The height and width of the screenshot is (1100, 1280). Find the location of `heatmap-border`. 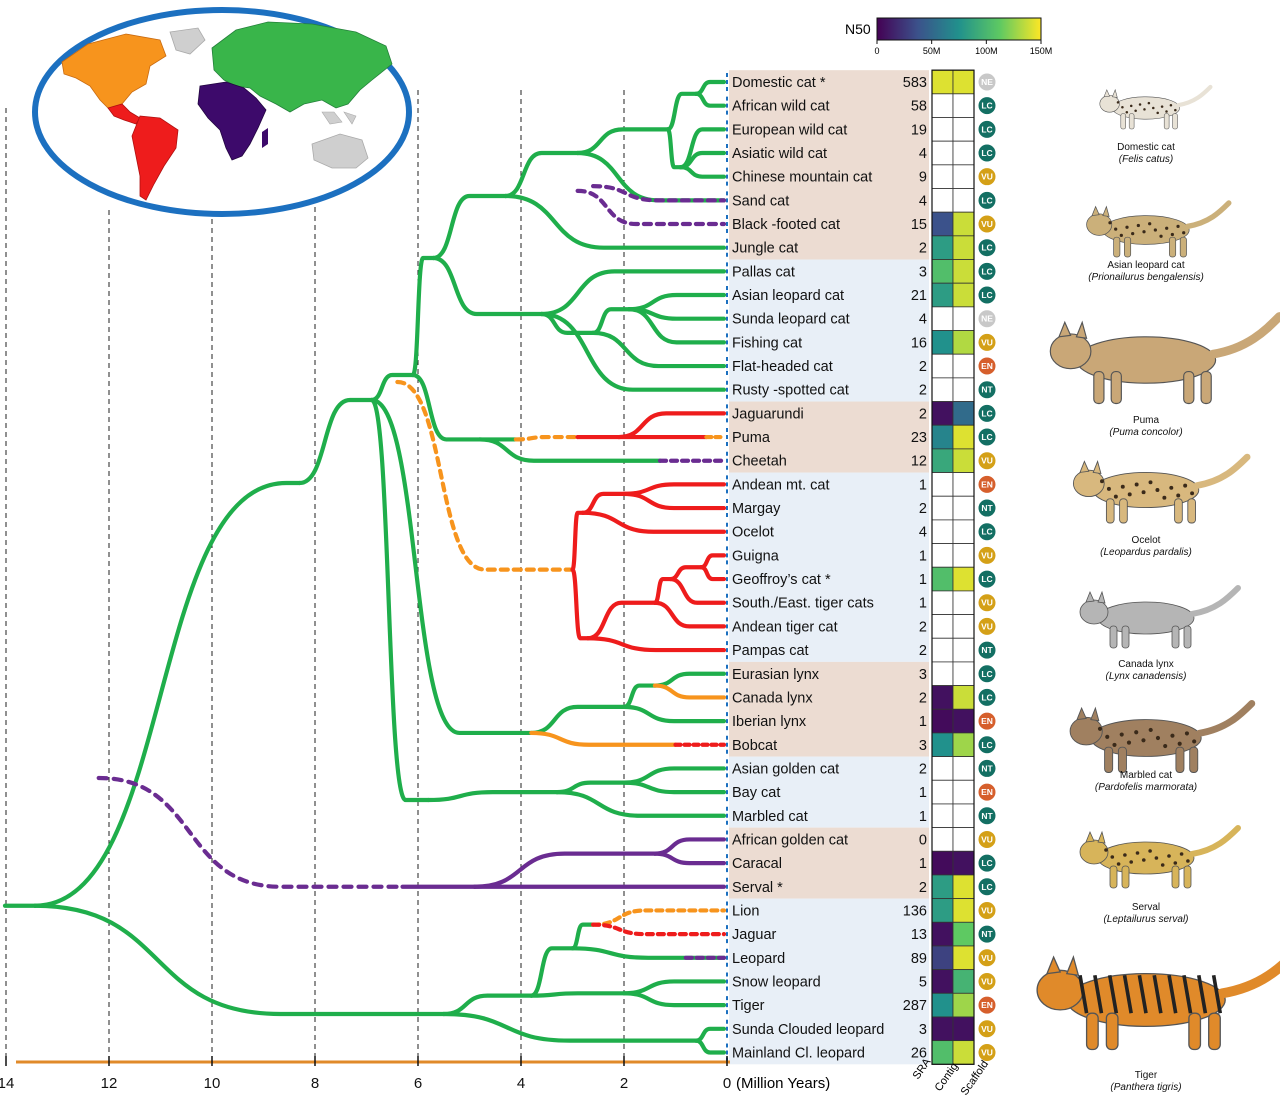

heatmap-border is located at coordinates (953, 567).